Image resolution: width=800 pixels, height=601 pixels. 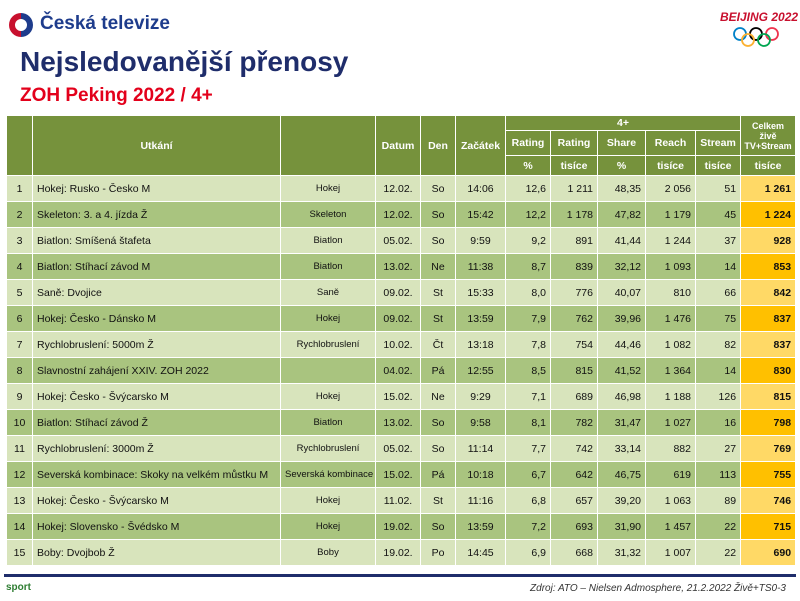 What do you see at coordinates (574, 240) in the screenshot?
I see `table-cell: 891` at bounding box center [574, 240].